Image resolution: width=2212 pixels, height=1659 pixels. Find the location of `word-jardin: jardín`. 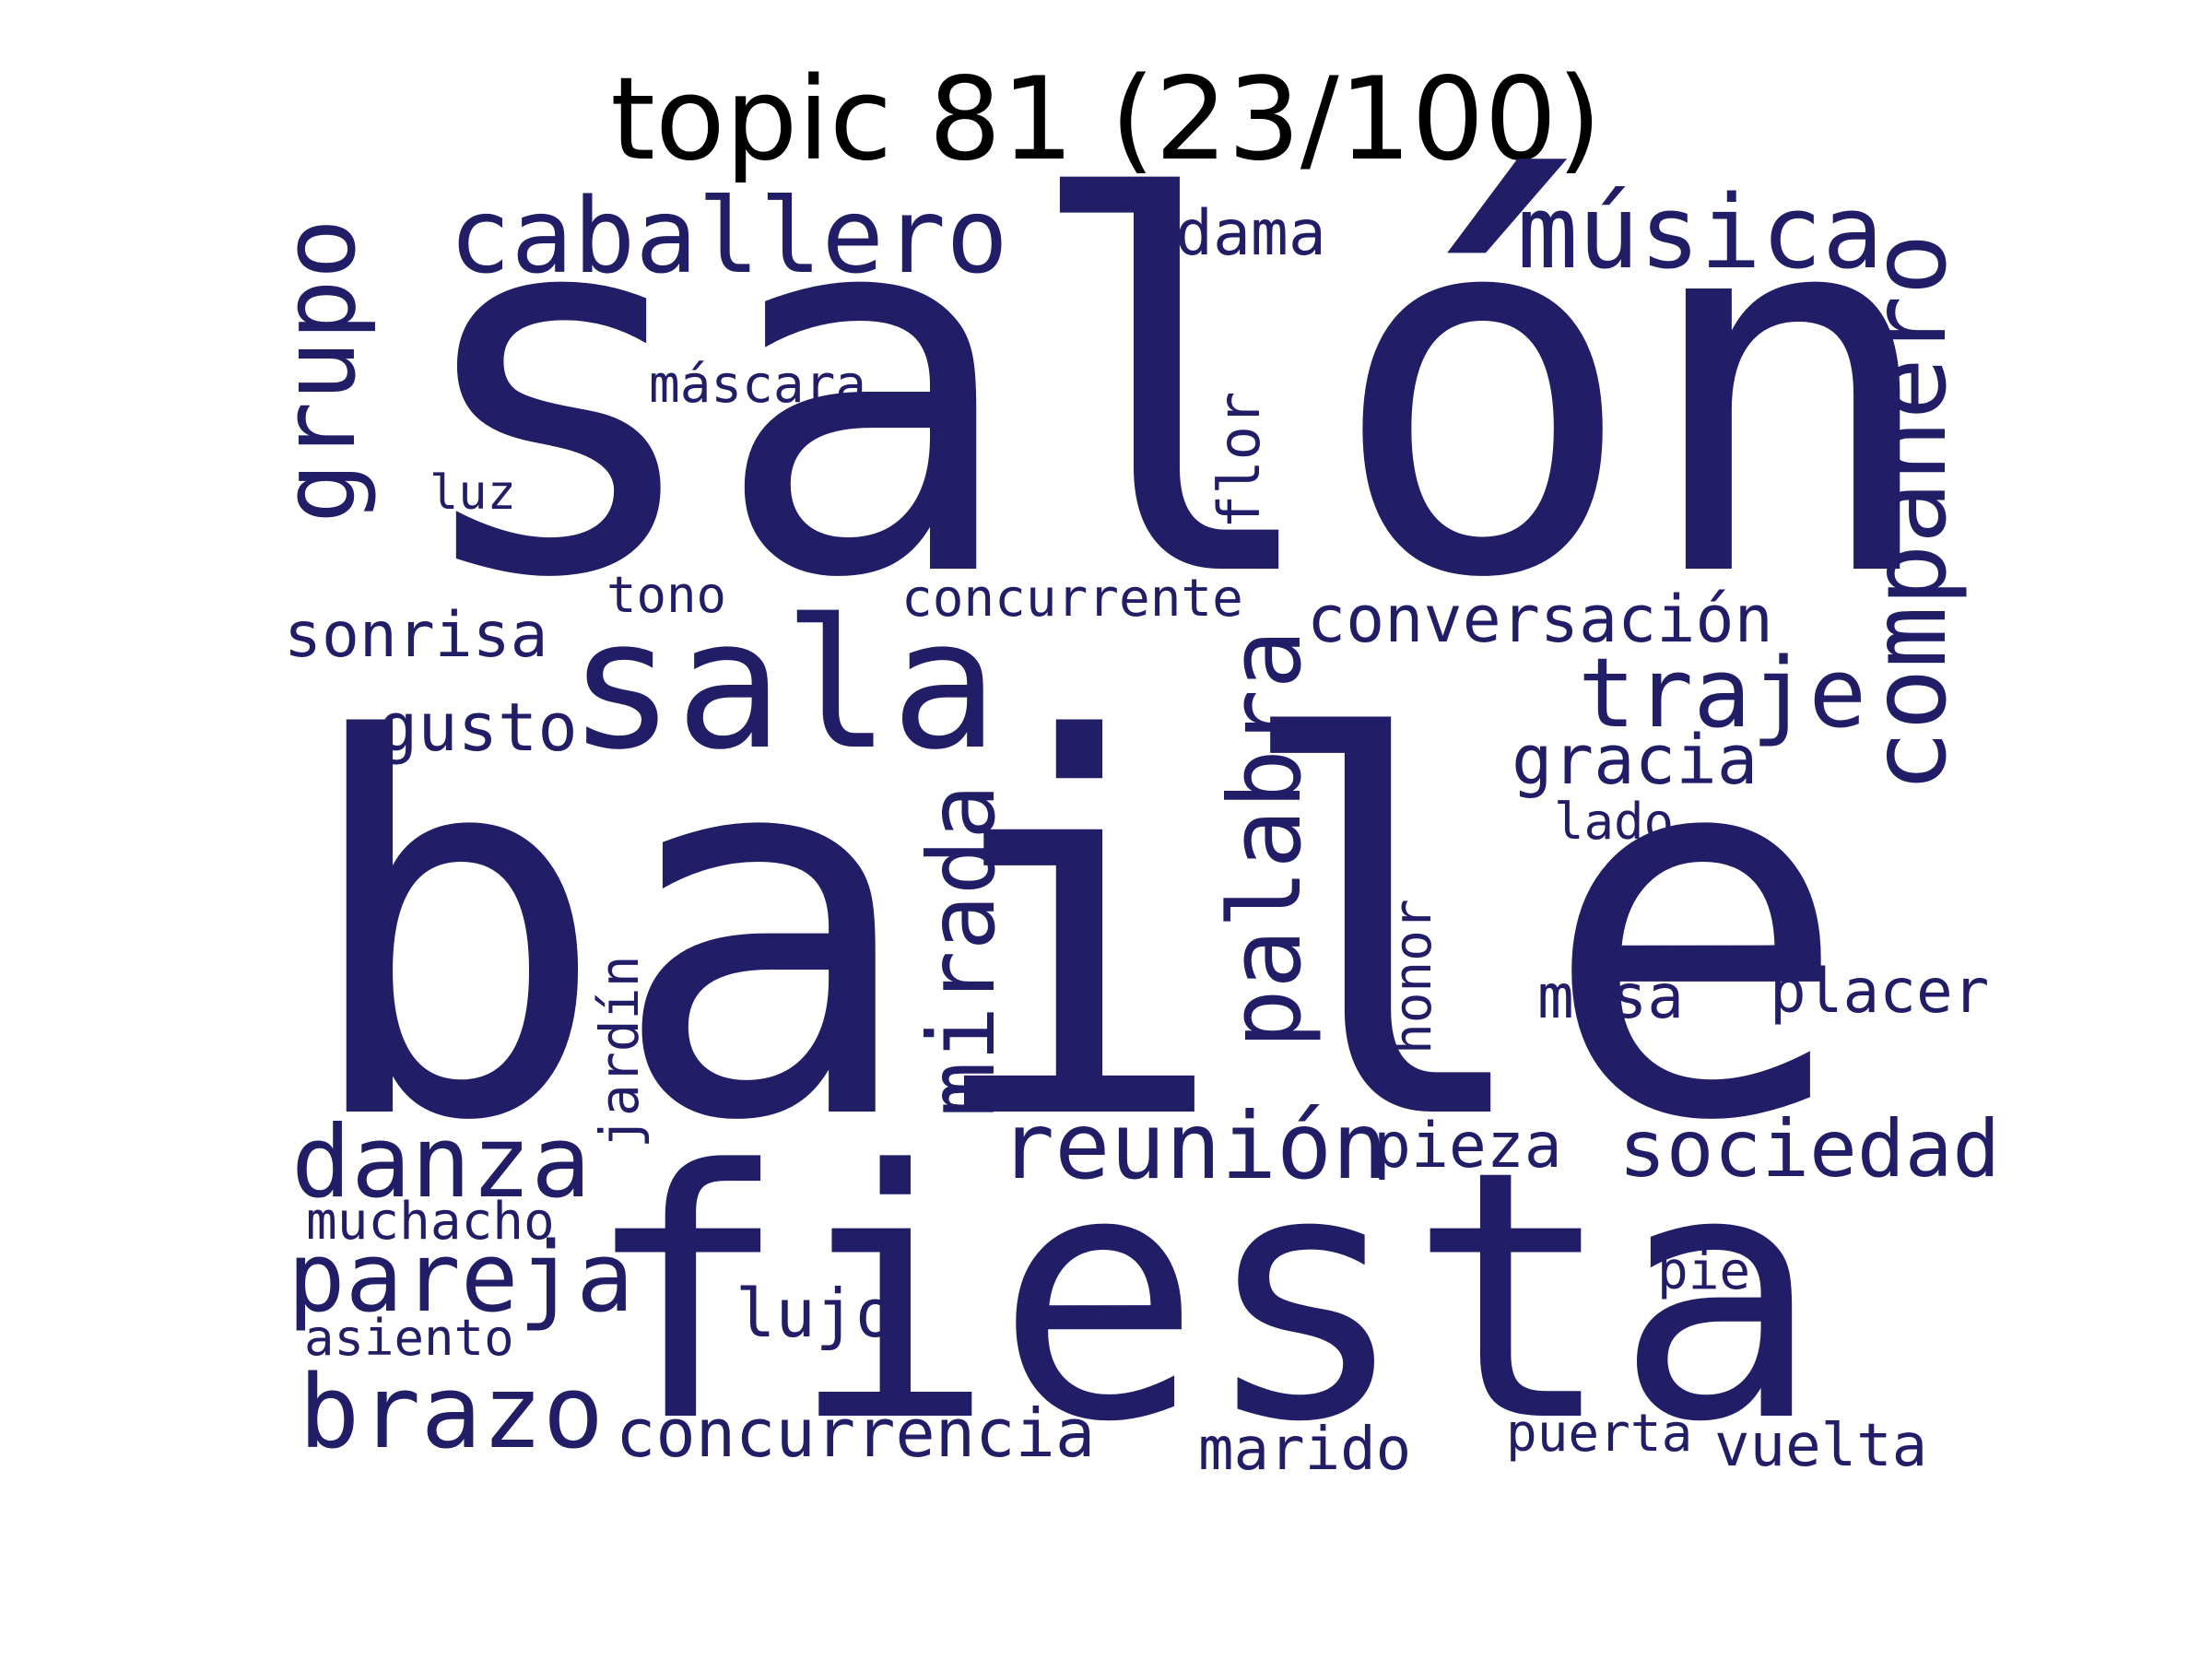

word-jardin: jardín is located at coordinates (619, 1051).